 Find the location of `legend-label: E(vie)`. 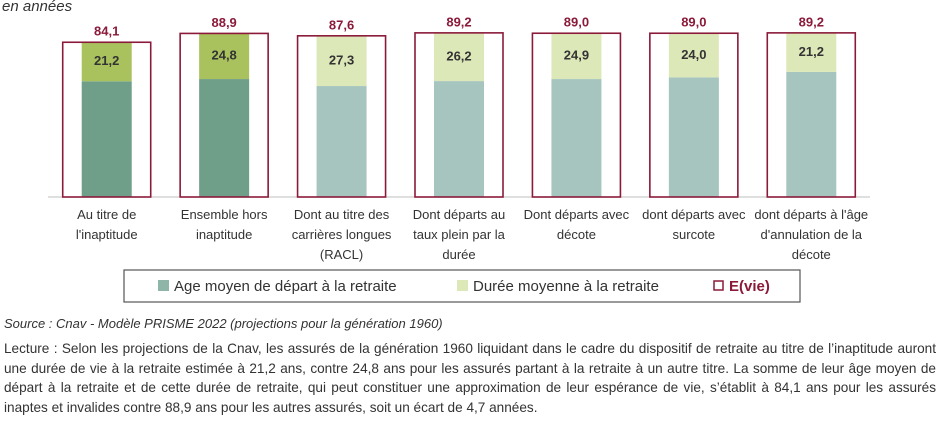

legend-label: E(vie) is located at coordinates (749, 286).